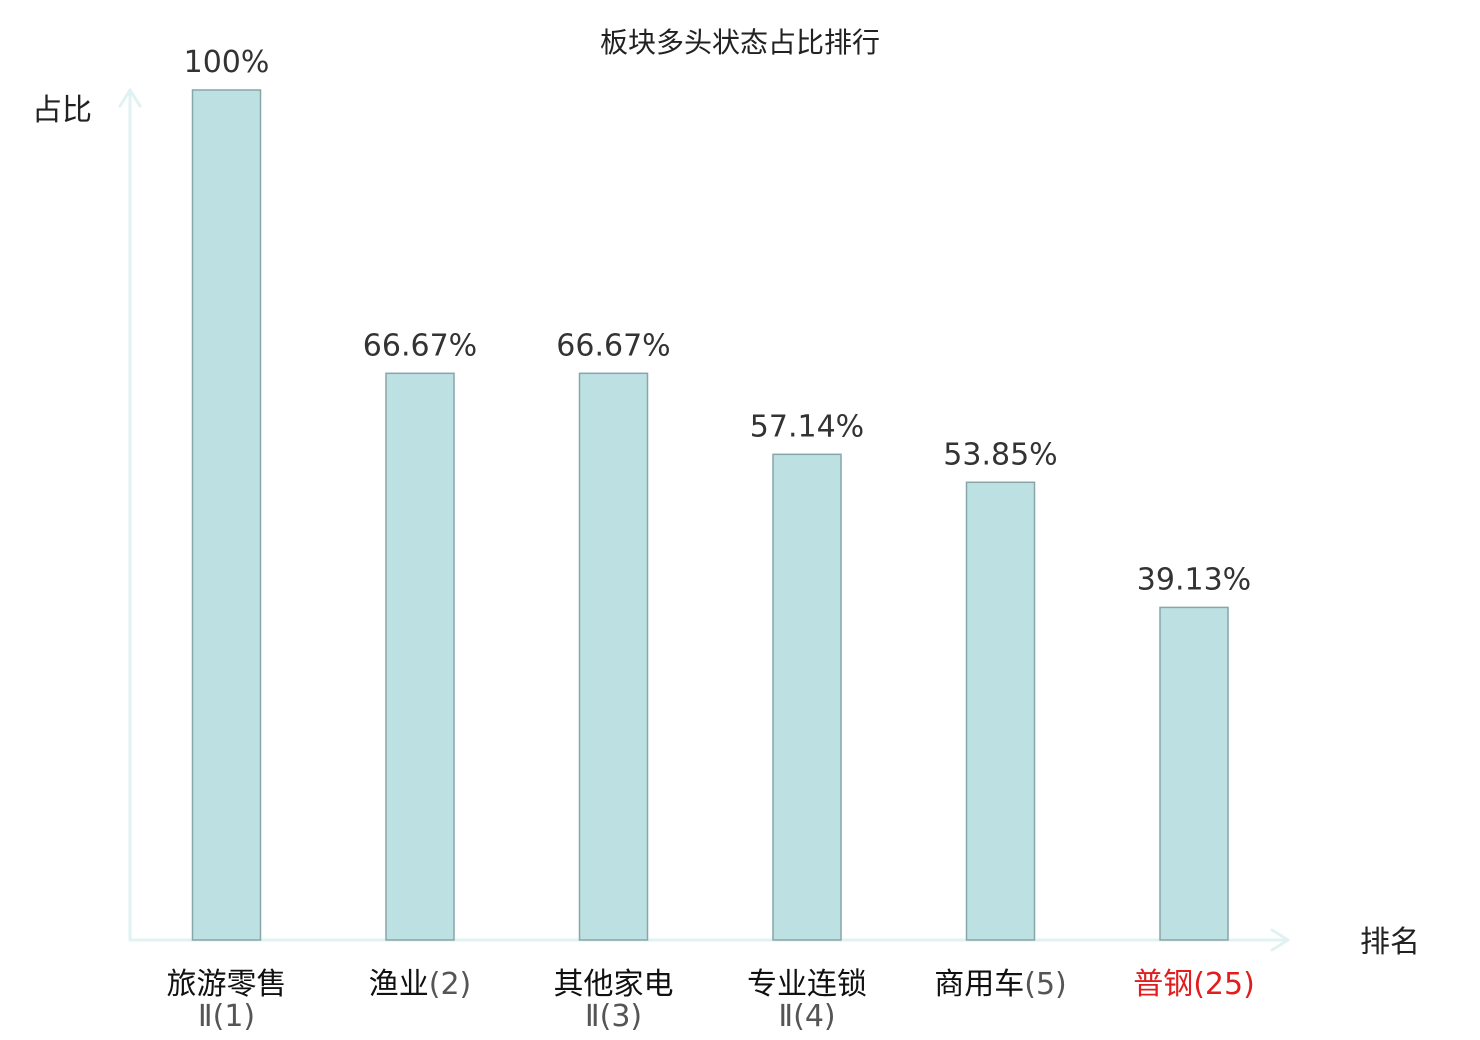 The width and height of the screenshot is (1480, 1040). I want to click on x-tick-label: 普钢(25), so click(1194, 984).